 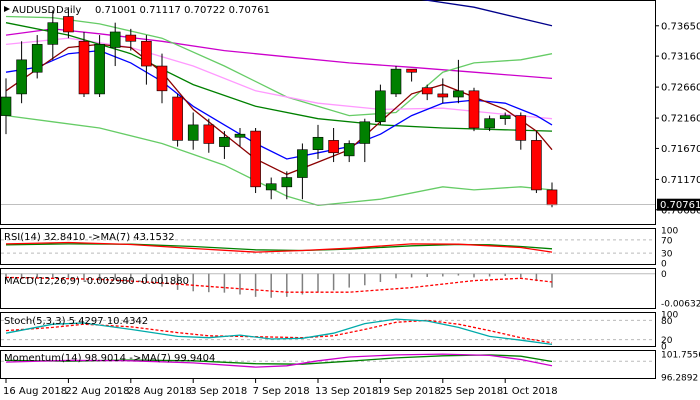 I want to click on macd-signal-line, so click(x=279, y=284).